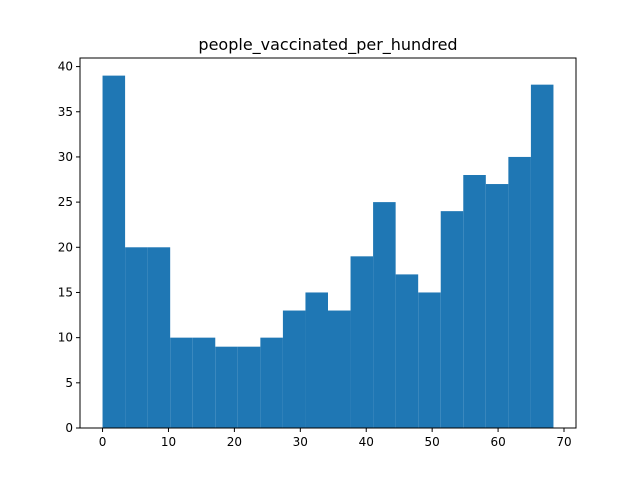 This screenshot has height=480, width=640. I want to click on chart-title: people_vaccinated_per_hundred, so click(327, 45).